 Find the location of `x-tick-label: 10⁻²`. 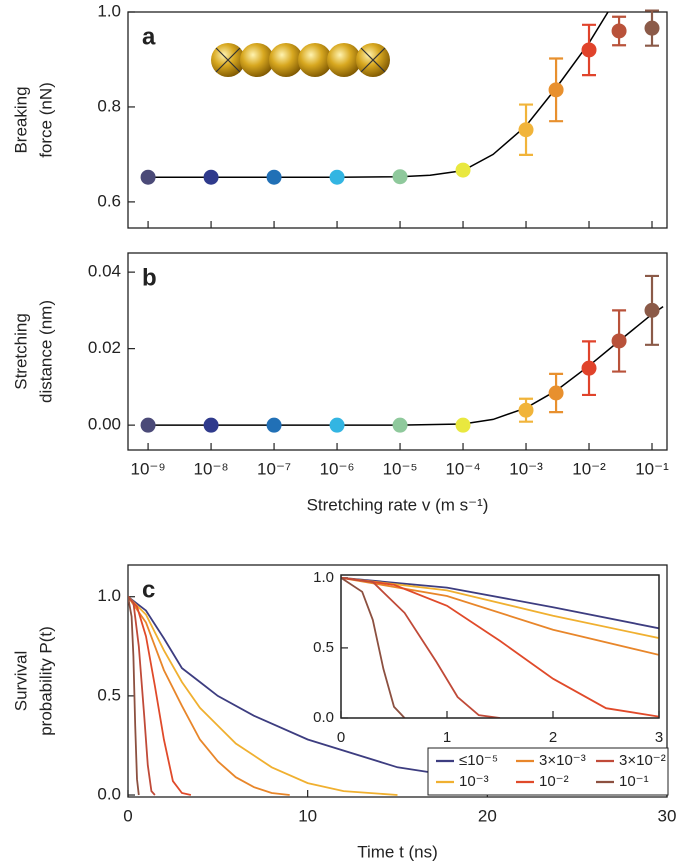

x-tick-label: 10⁻² is located at coordinates (589, 468).